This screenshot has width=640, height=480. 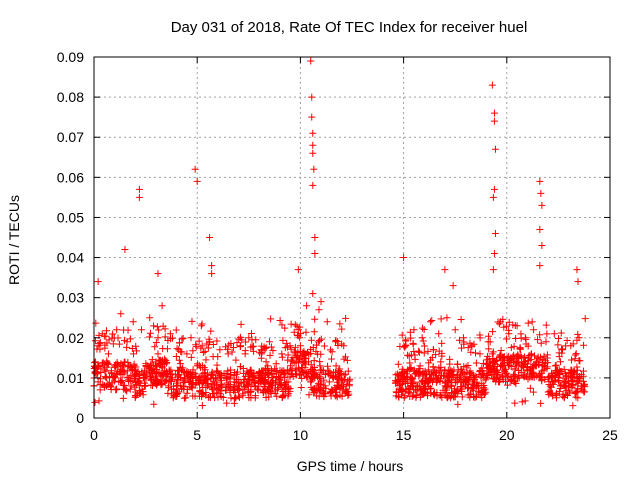 What do you see at coordinates (350, 466) in the screenshot?
I see `x-axis-label: GPS time / hours` at bounding box center [350, 466].